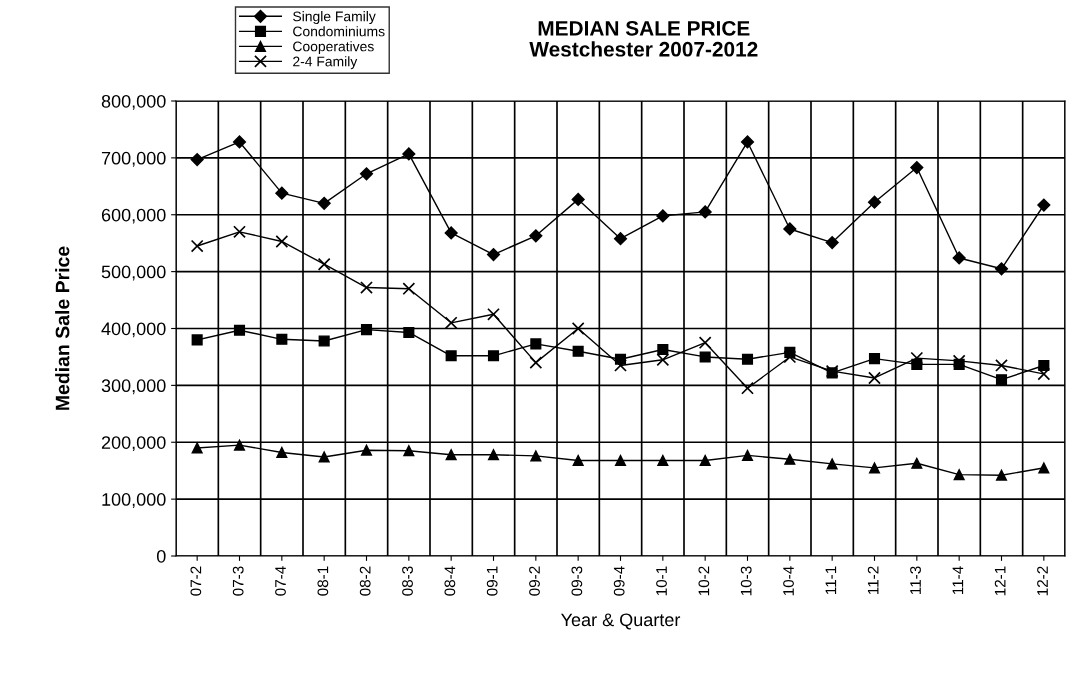 This screenshot has height=676, width=1073. I want to click on x-tick-label: 08-3, so click(407, 581).